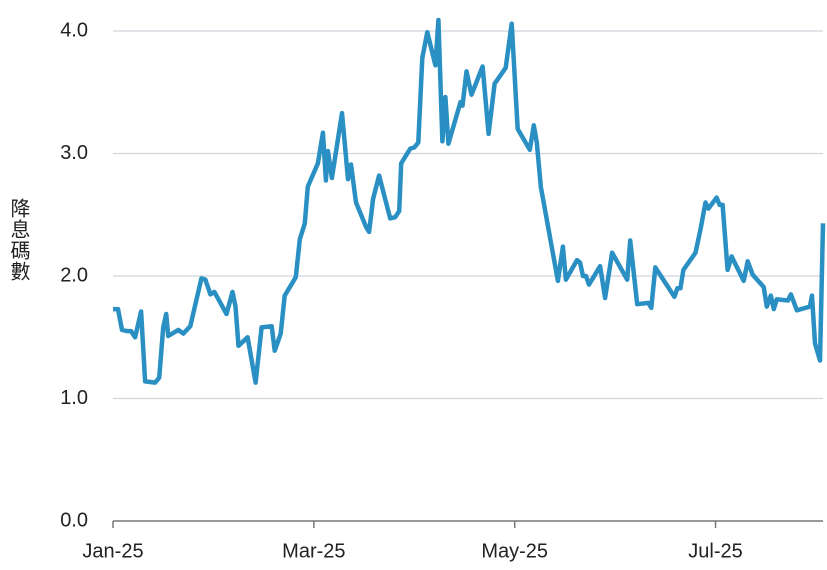  I want to click on y-tick-label: 0.0, so click(74, 520).